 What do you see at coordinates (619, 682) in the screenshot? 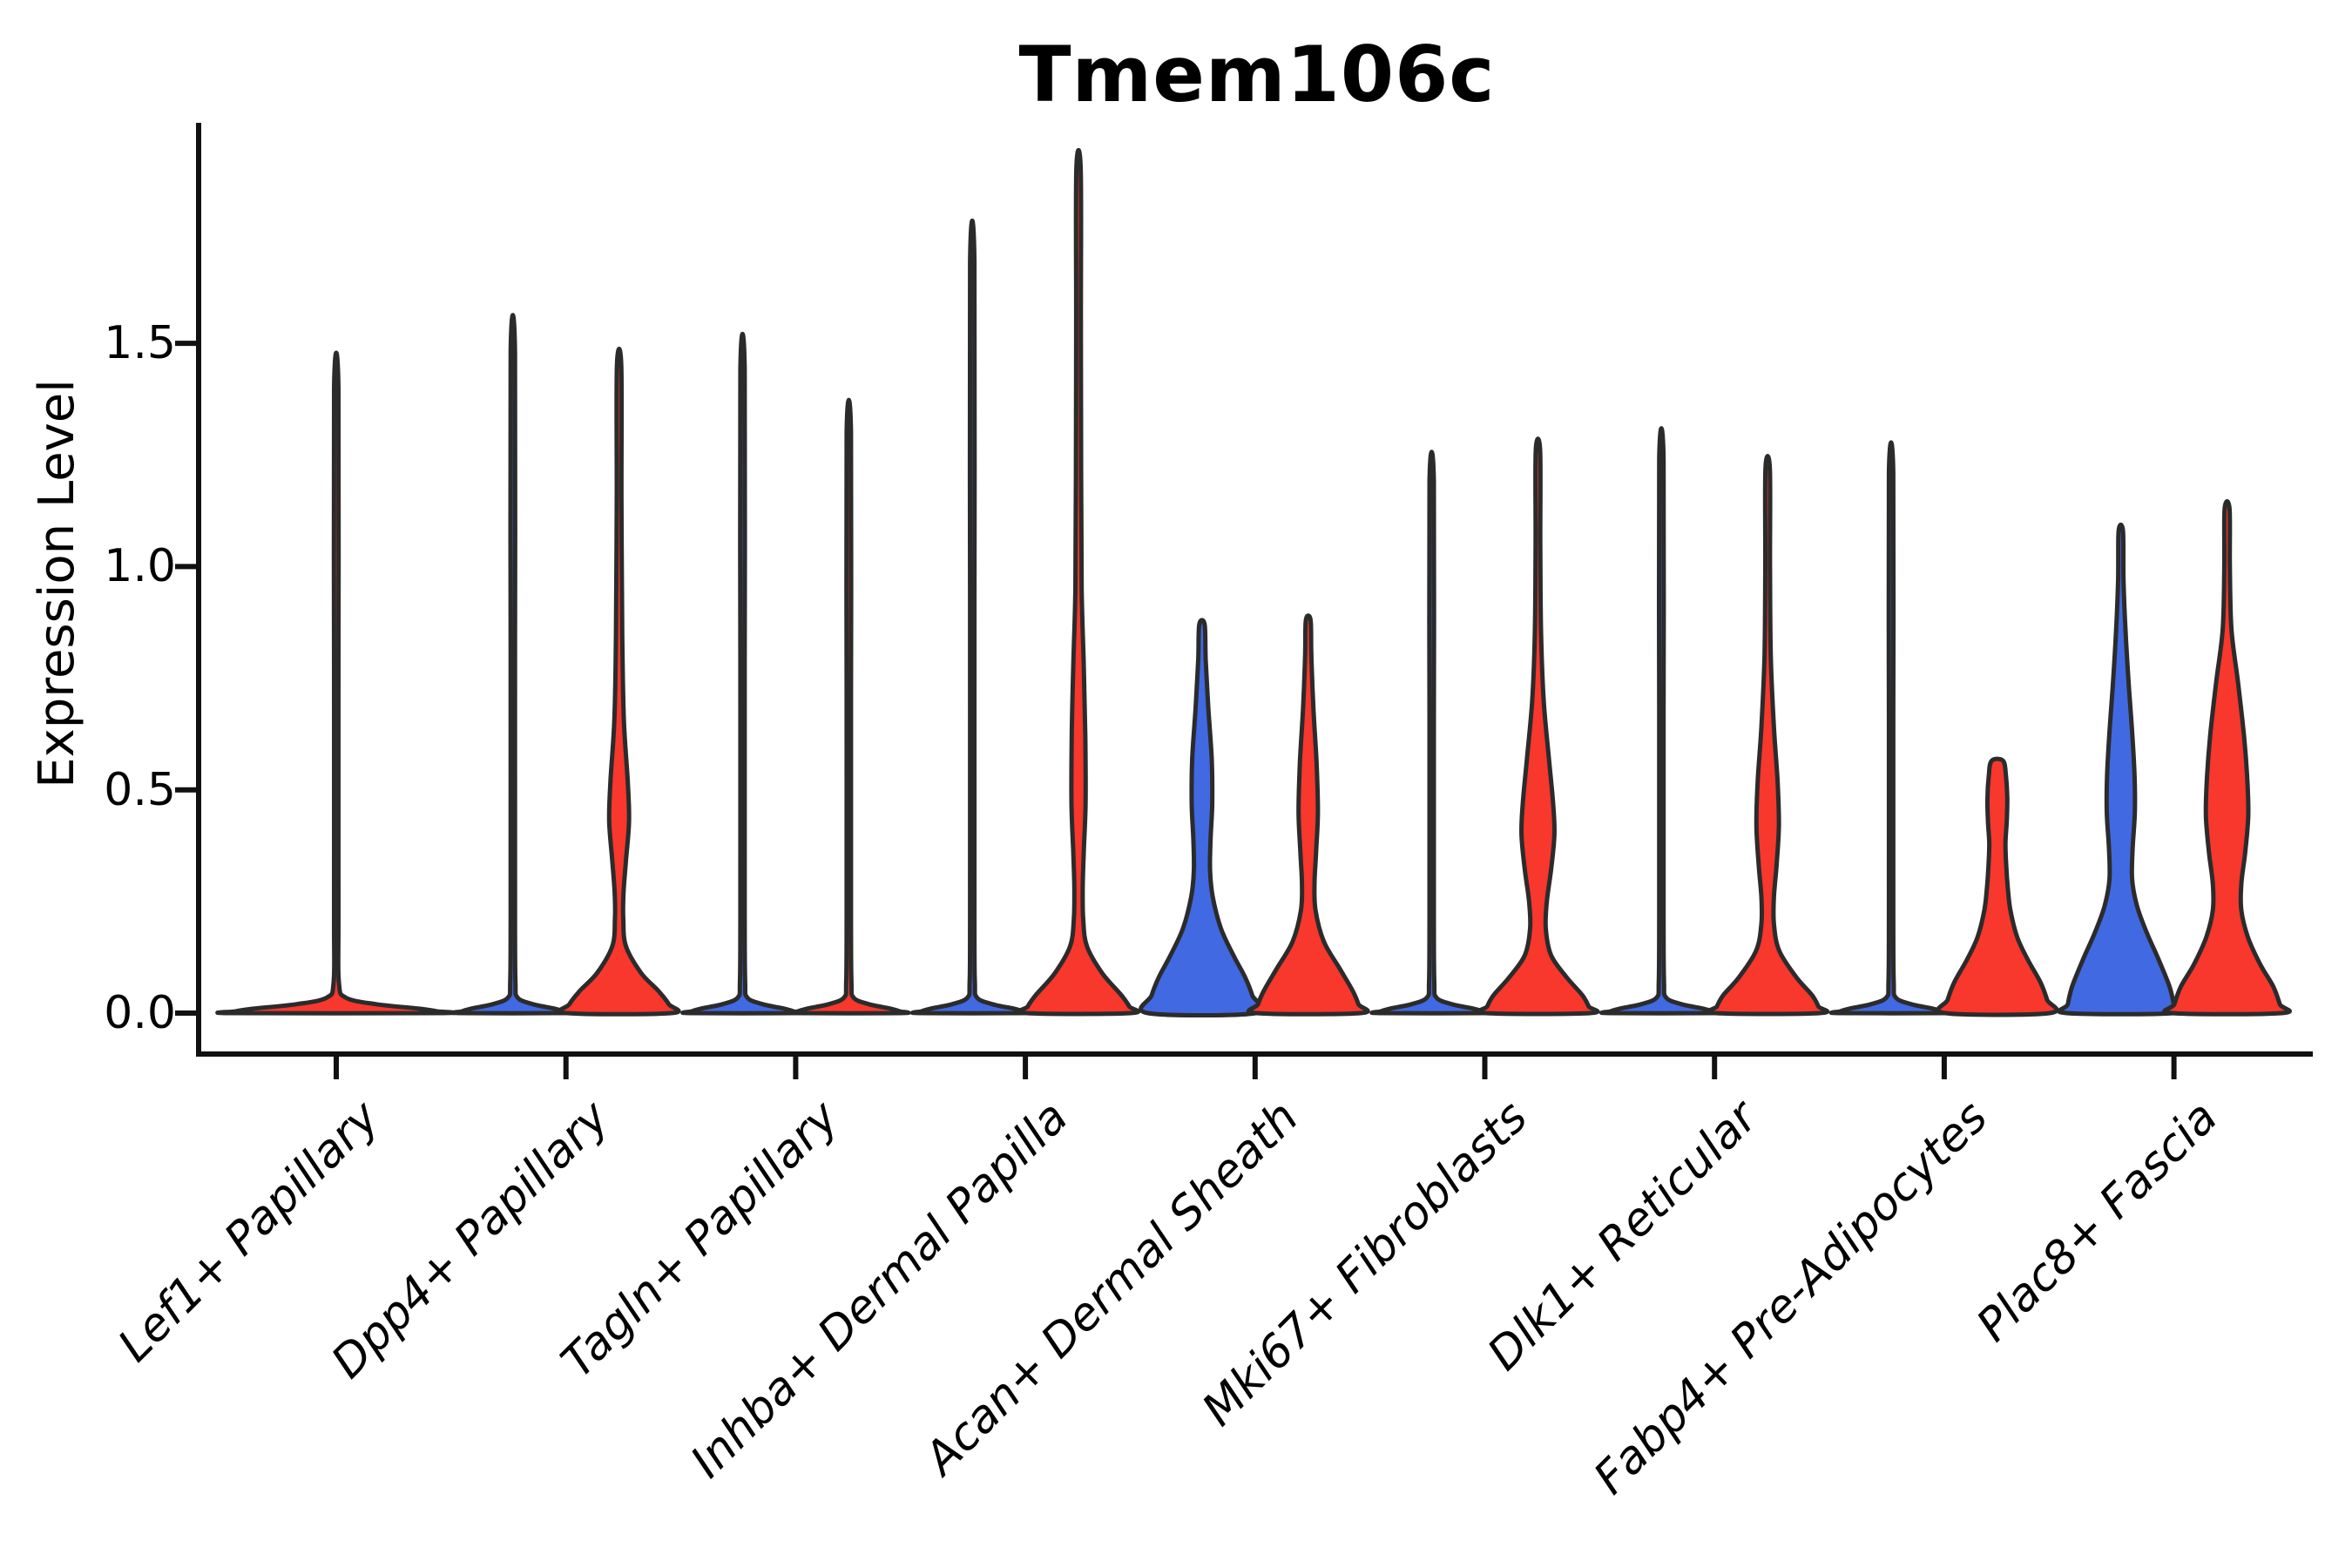
I see `violin-1-right` at bounding box center [619, 682].